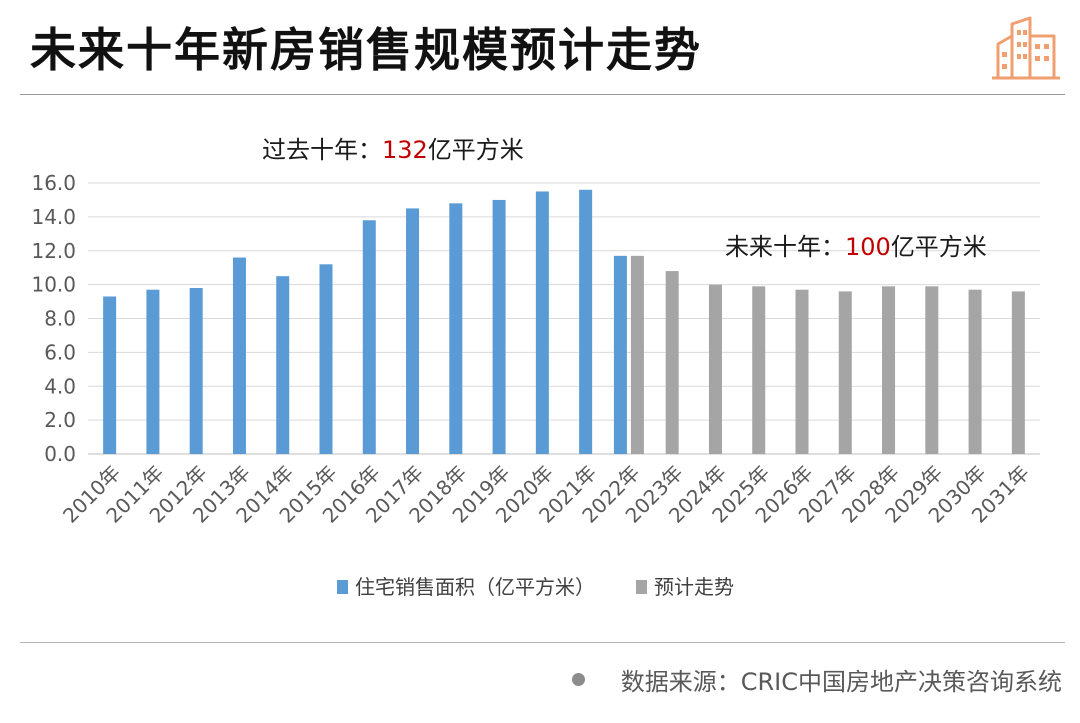  Describe the element at coordinates (475, 587) in the screenshot. I see `legend-label: 住宅销售面积（亿平方米）` at that location.